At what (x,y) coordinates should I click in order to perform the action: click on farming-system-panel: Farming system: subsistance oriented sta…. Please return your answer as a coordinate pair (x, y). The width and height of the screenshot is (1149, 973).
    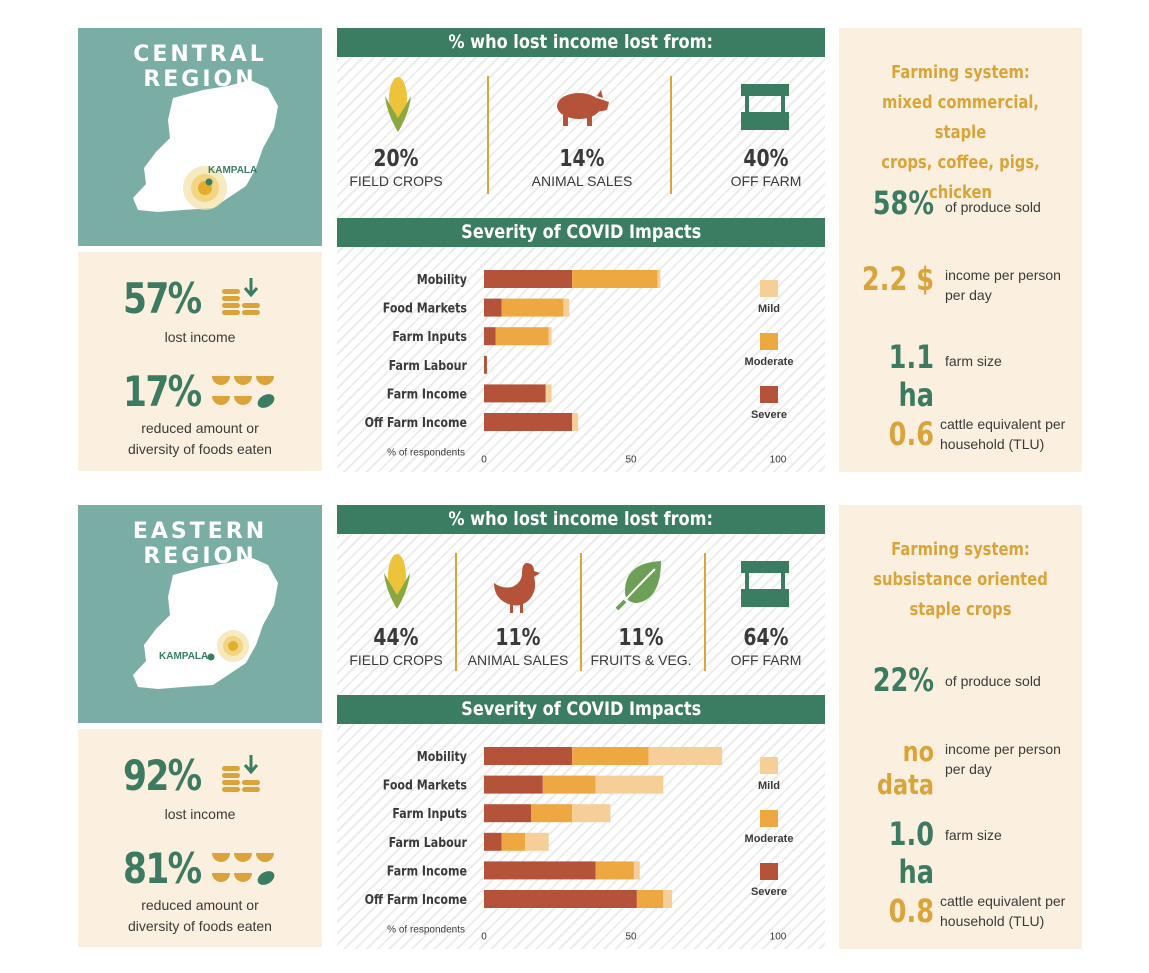
    Looking at the image, I should click on (960, 727).